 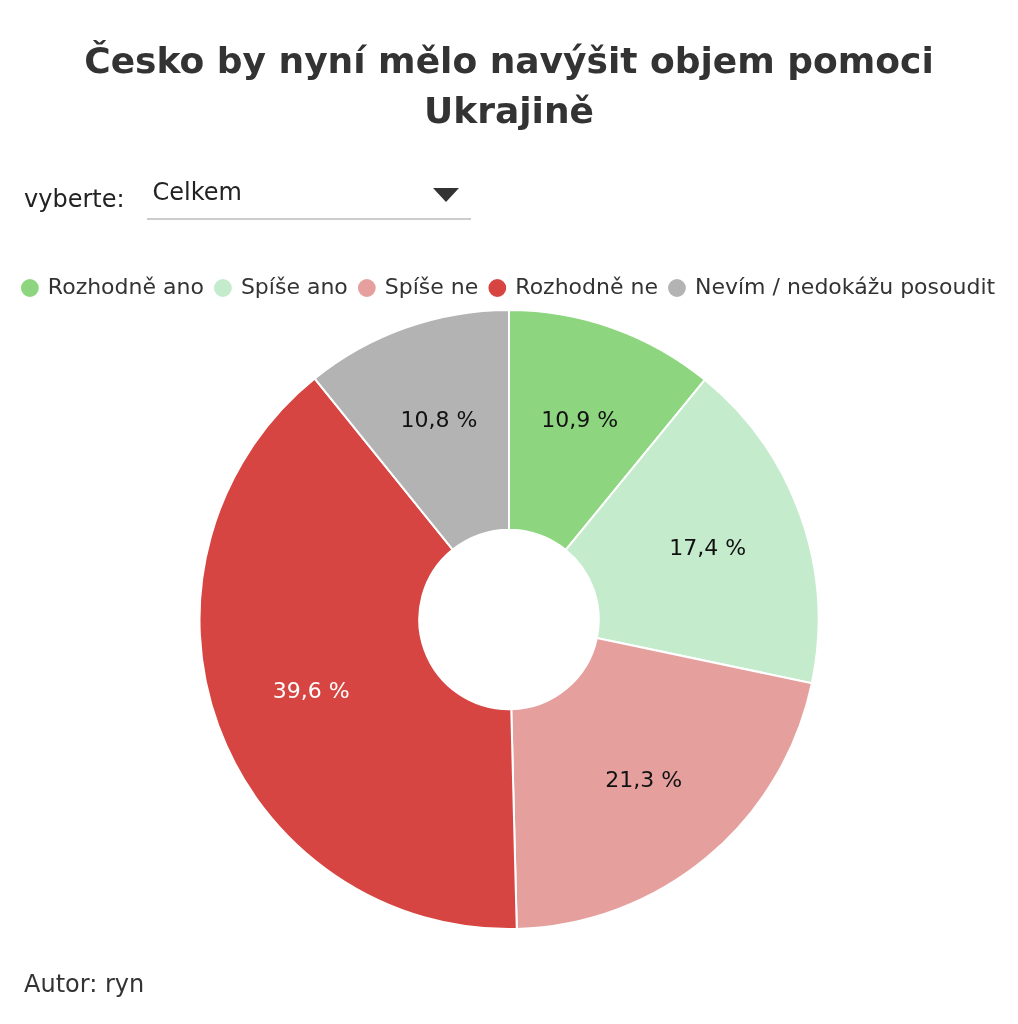 What do you see at coordinates (125, 286) in the screenshot?
I see `legend-label: Rozhodně ano` at bounding box center [125, 286].